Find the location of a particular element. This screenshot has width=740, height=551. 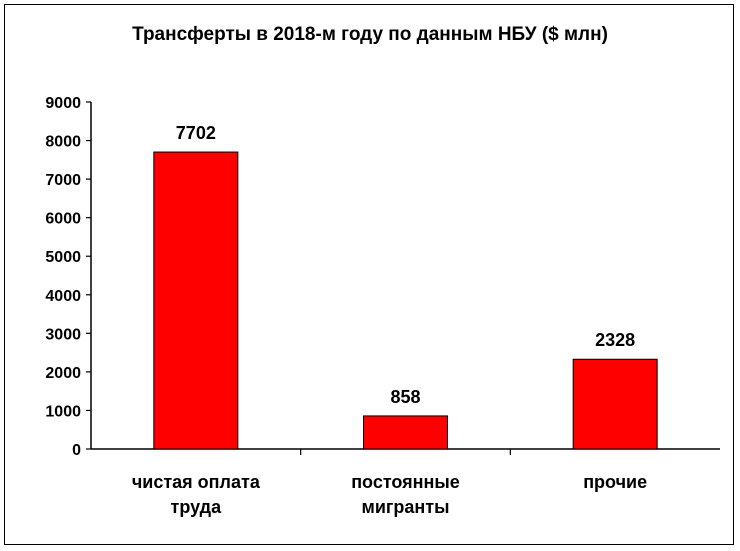

y-tick-label: 6000 is located at coordinates (63, 219).